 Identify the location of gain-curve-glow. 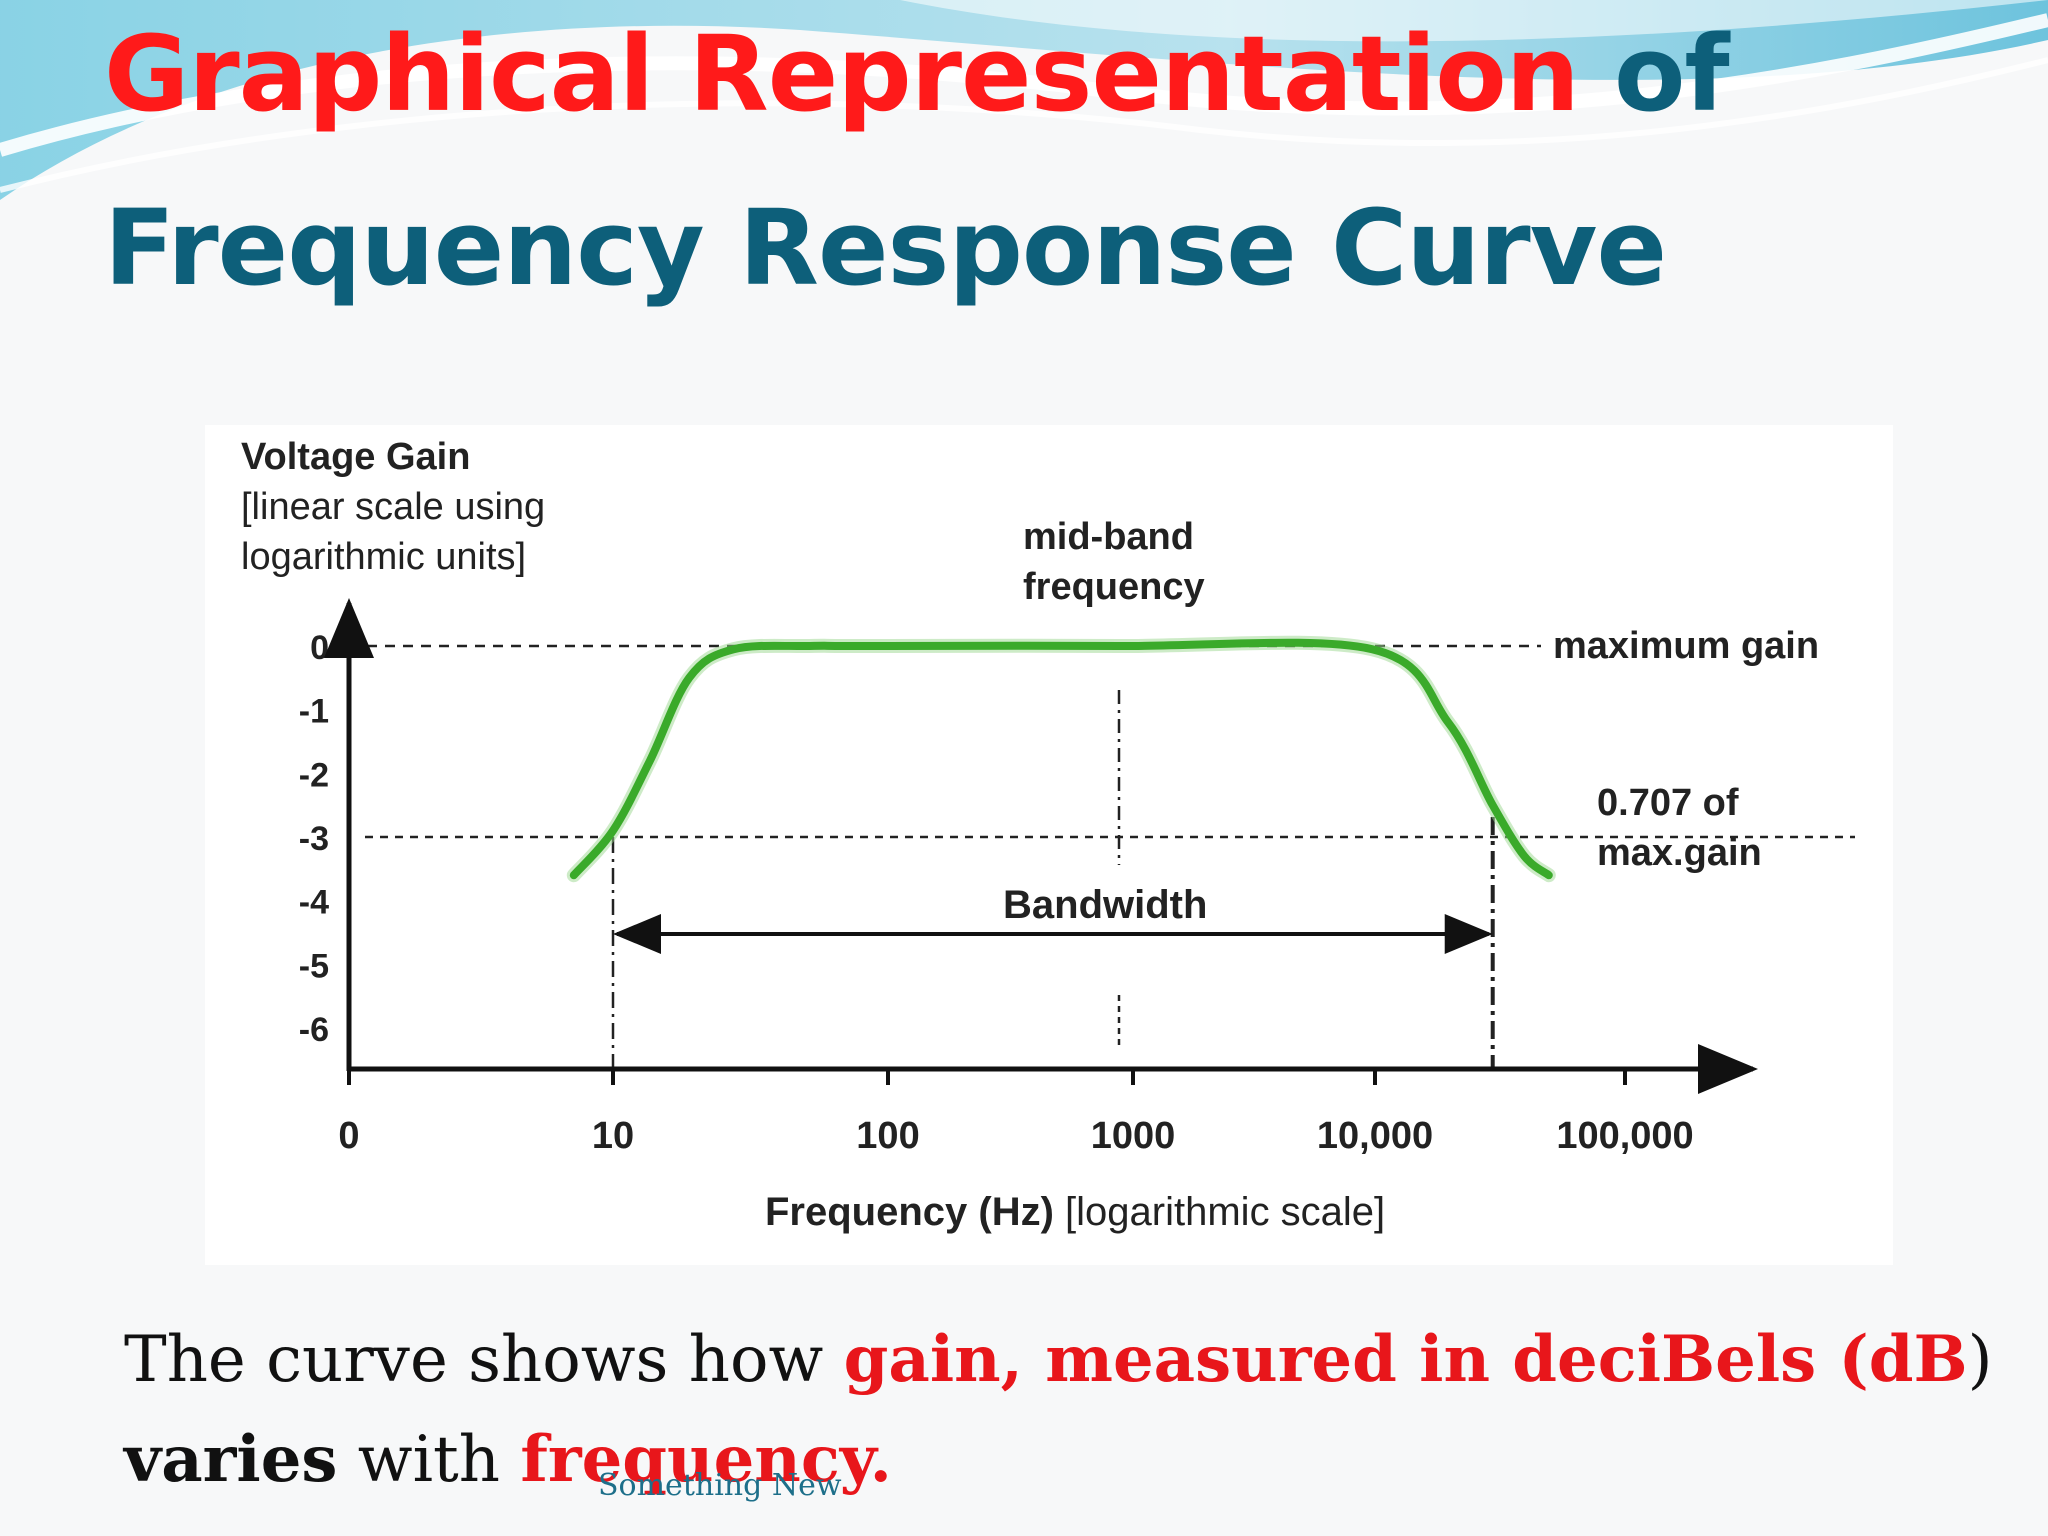
(1061, 759).